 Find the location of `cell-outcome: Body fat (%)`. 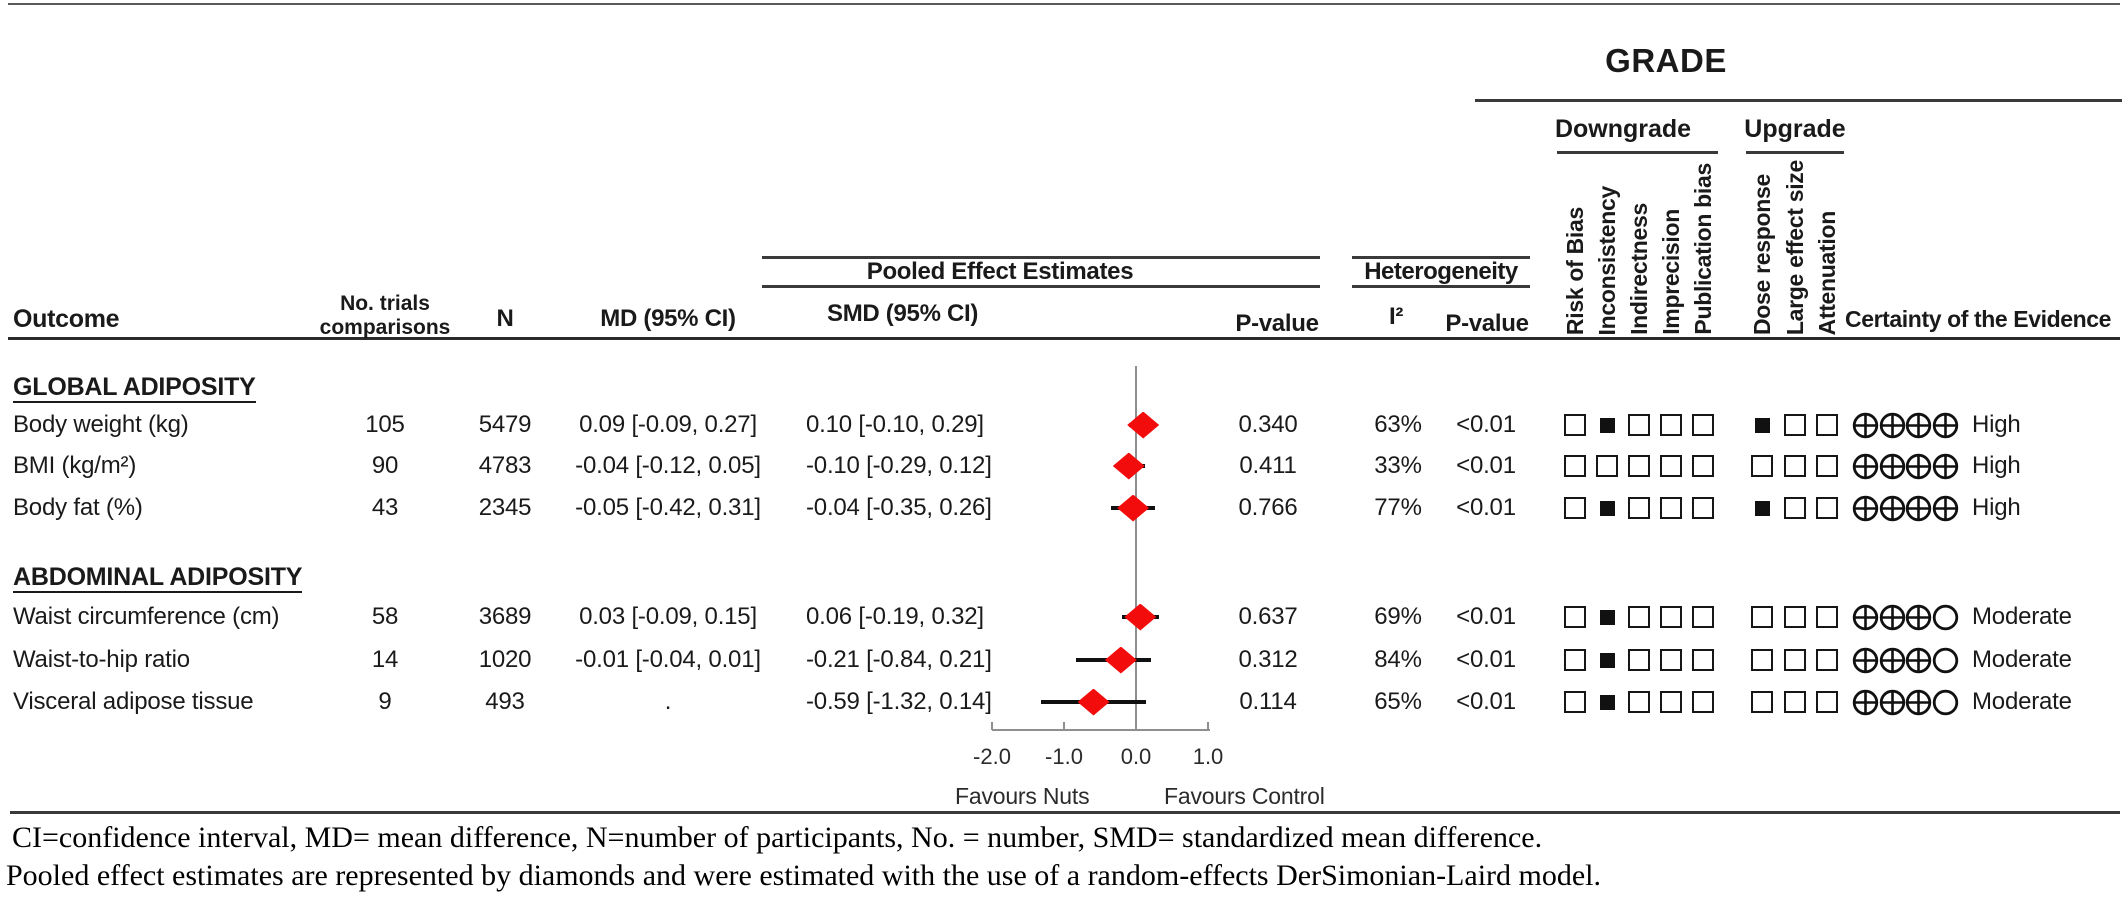

cell-outcome: Body fat (%) is located at coordinates (78, 507).